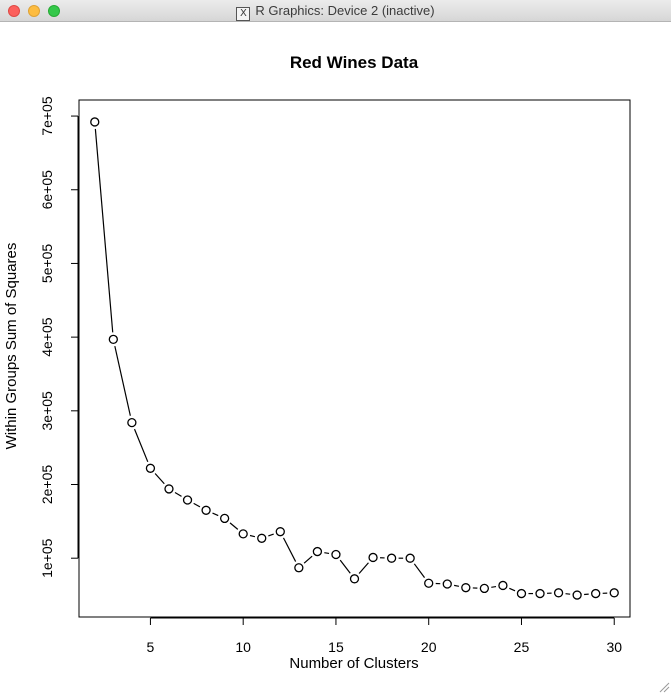 This screenshot has height=694, width=671. Describe the element at coordinates (243, 647) in the screenshot. I see `x-tick-label: 10` at that location.